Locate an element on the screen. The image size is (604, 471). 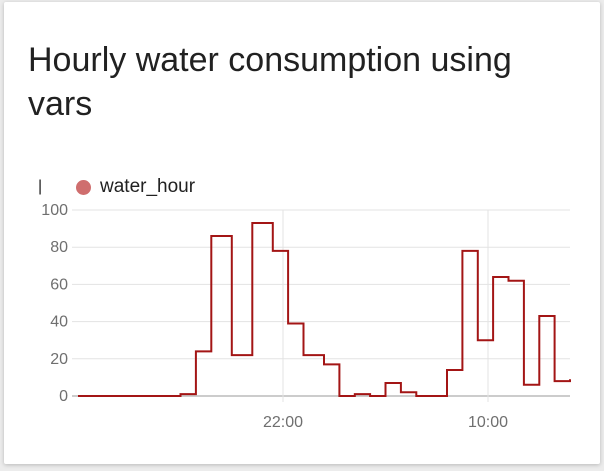
y-tick-label: 100 is located at coordinates (54, 210).